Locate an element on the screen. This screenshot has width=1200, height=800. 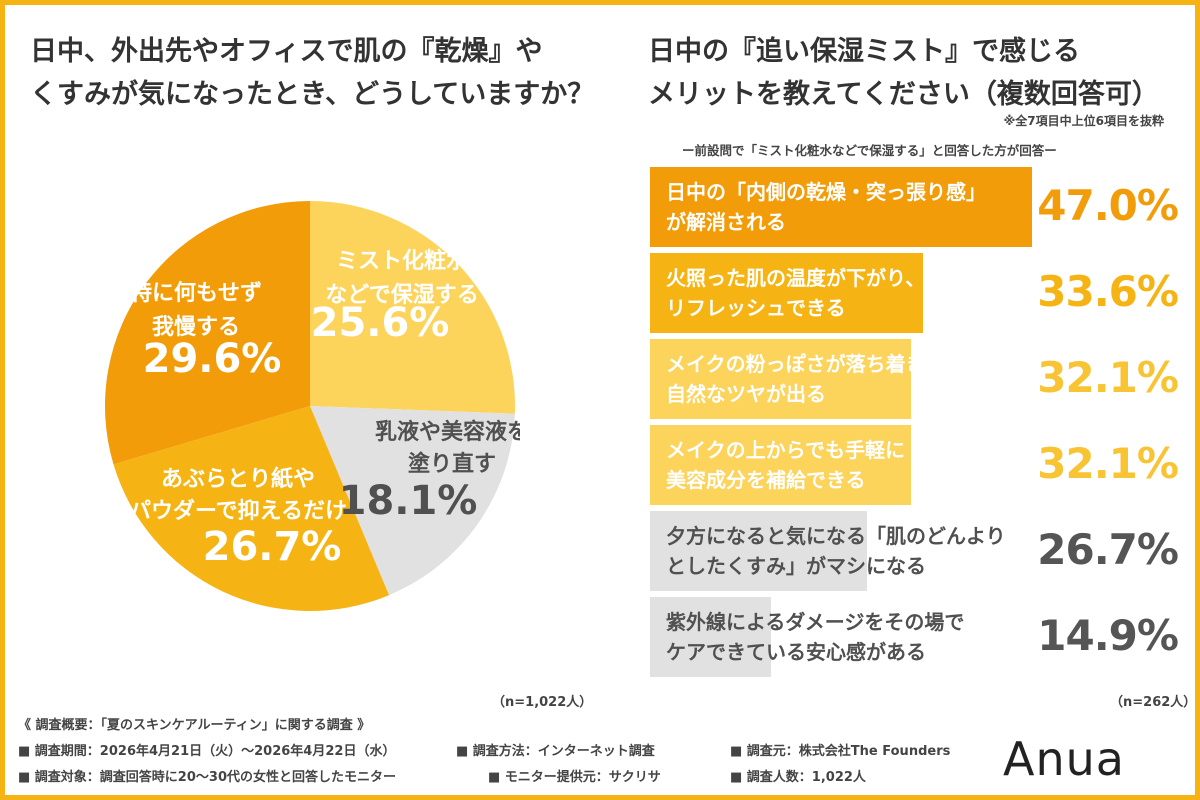
bar-row-3: メイクの上からでも手軽に 美容成分を補給できる 32.1% is located at coordinates (915, 465).